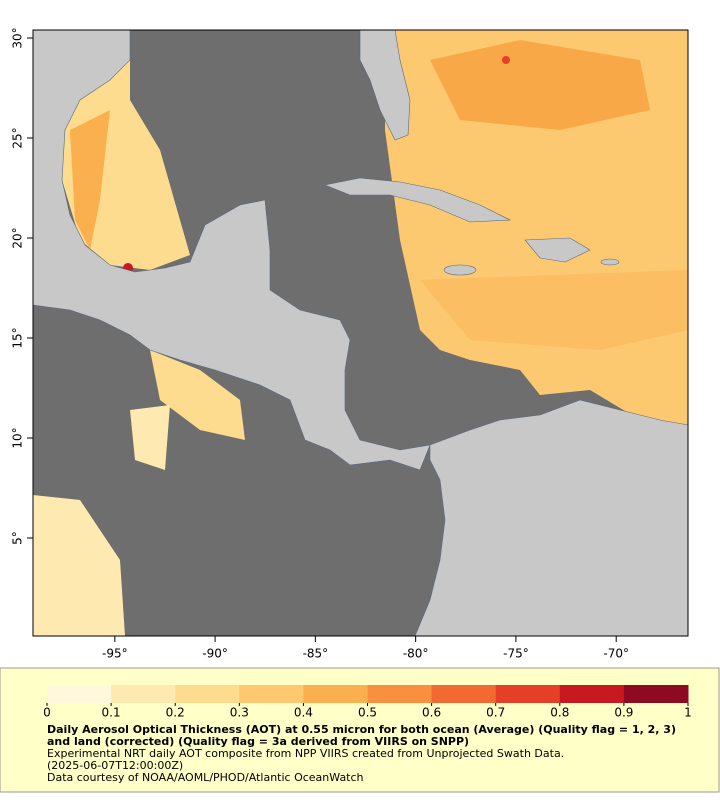  I want to click on y-tick-label: 15°, so click(18, 337).